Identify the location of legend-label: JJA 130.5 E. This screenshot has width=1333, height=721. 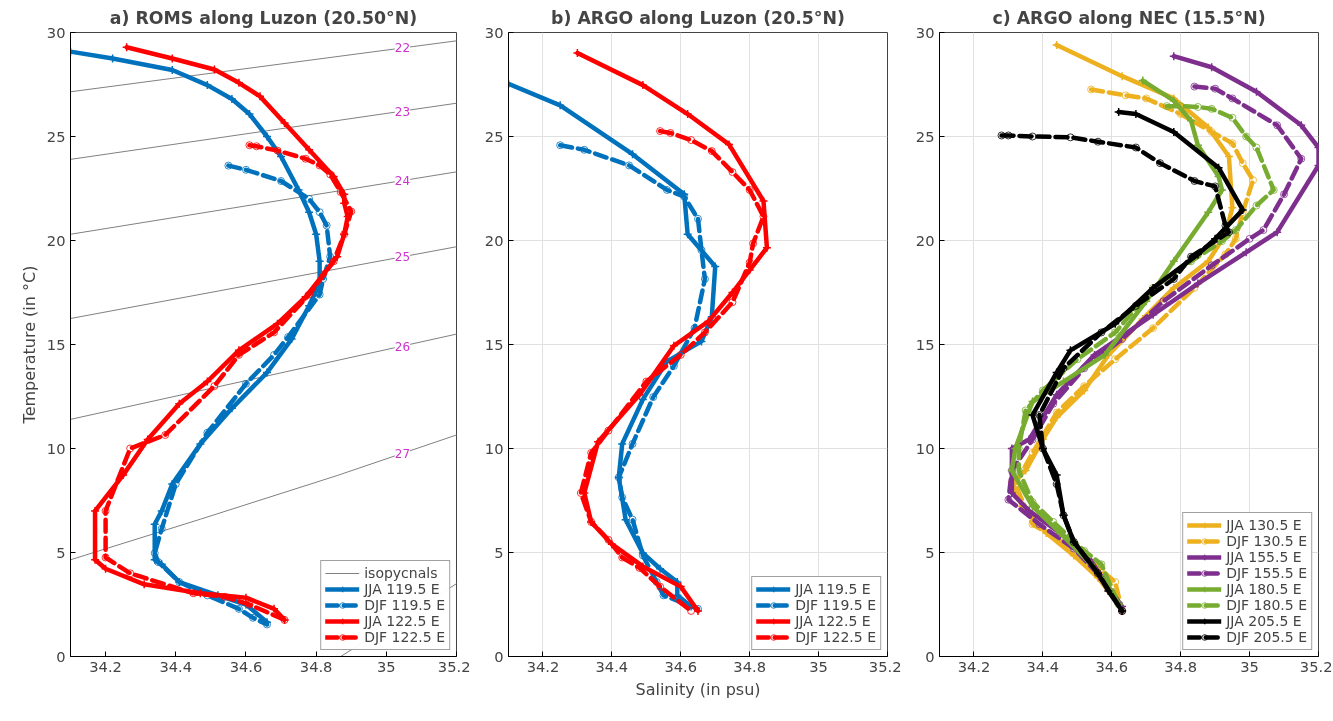
(1264, 525).